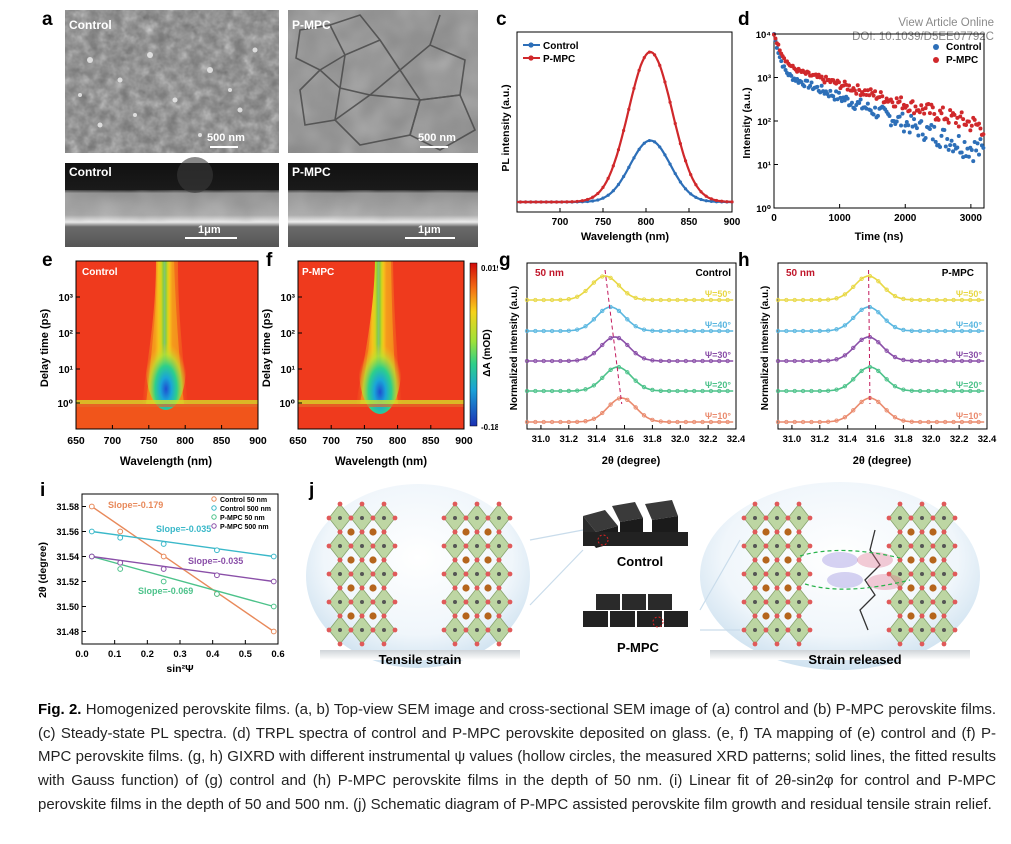  What do you see at coordinates (732, 222) in the screenshot?
I see `pl-xtick: 900` at bounding box center [732, 222].